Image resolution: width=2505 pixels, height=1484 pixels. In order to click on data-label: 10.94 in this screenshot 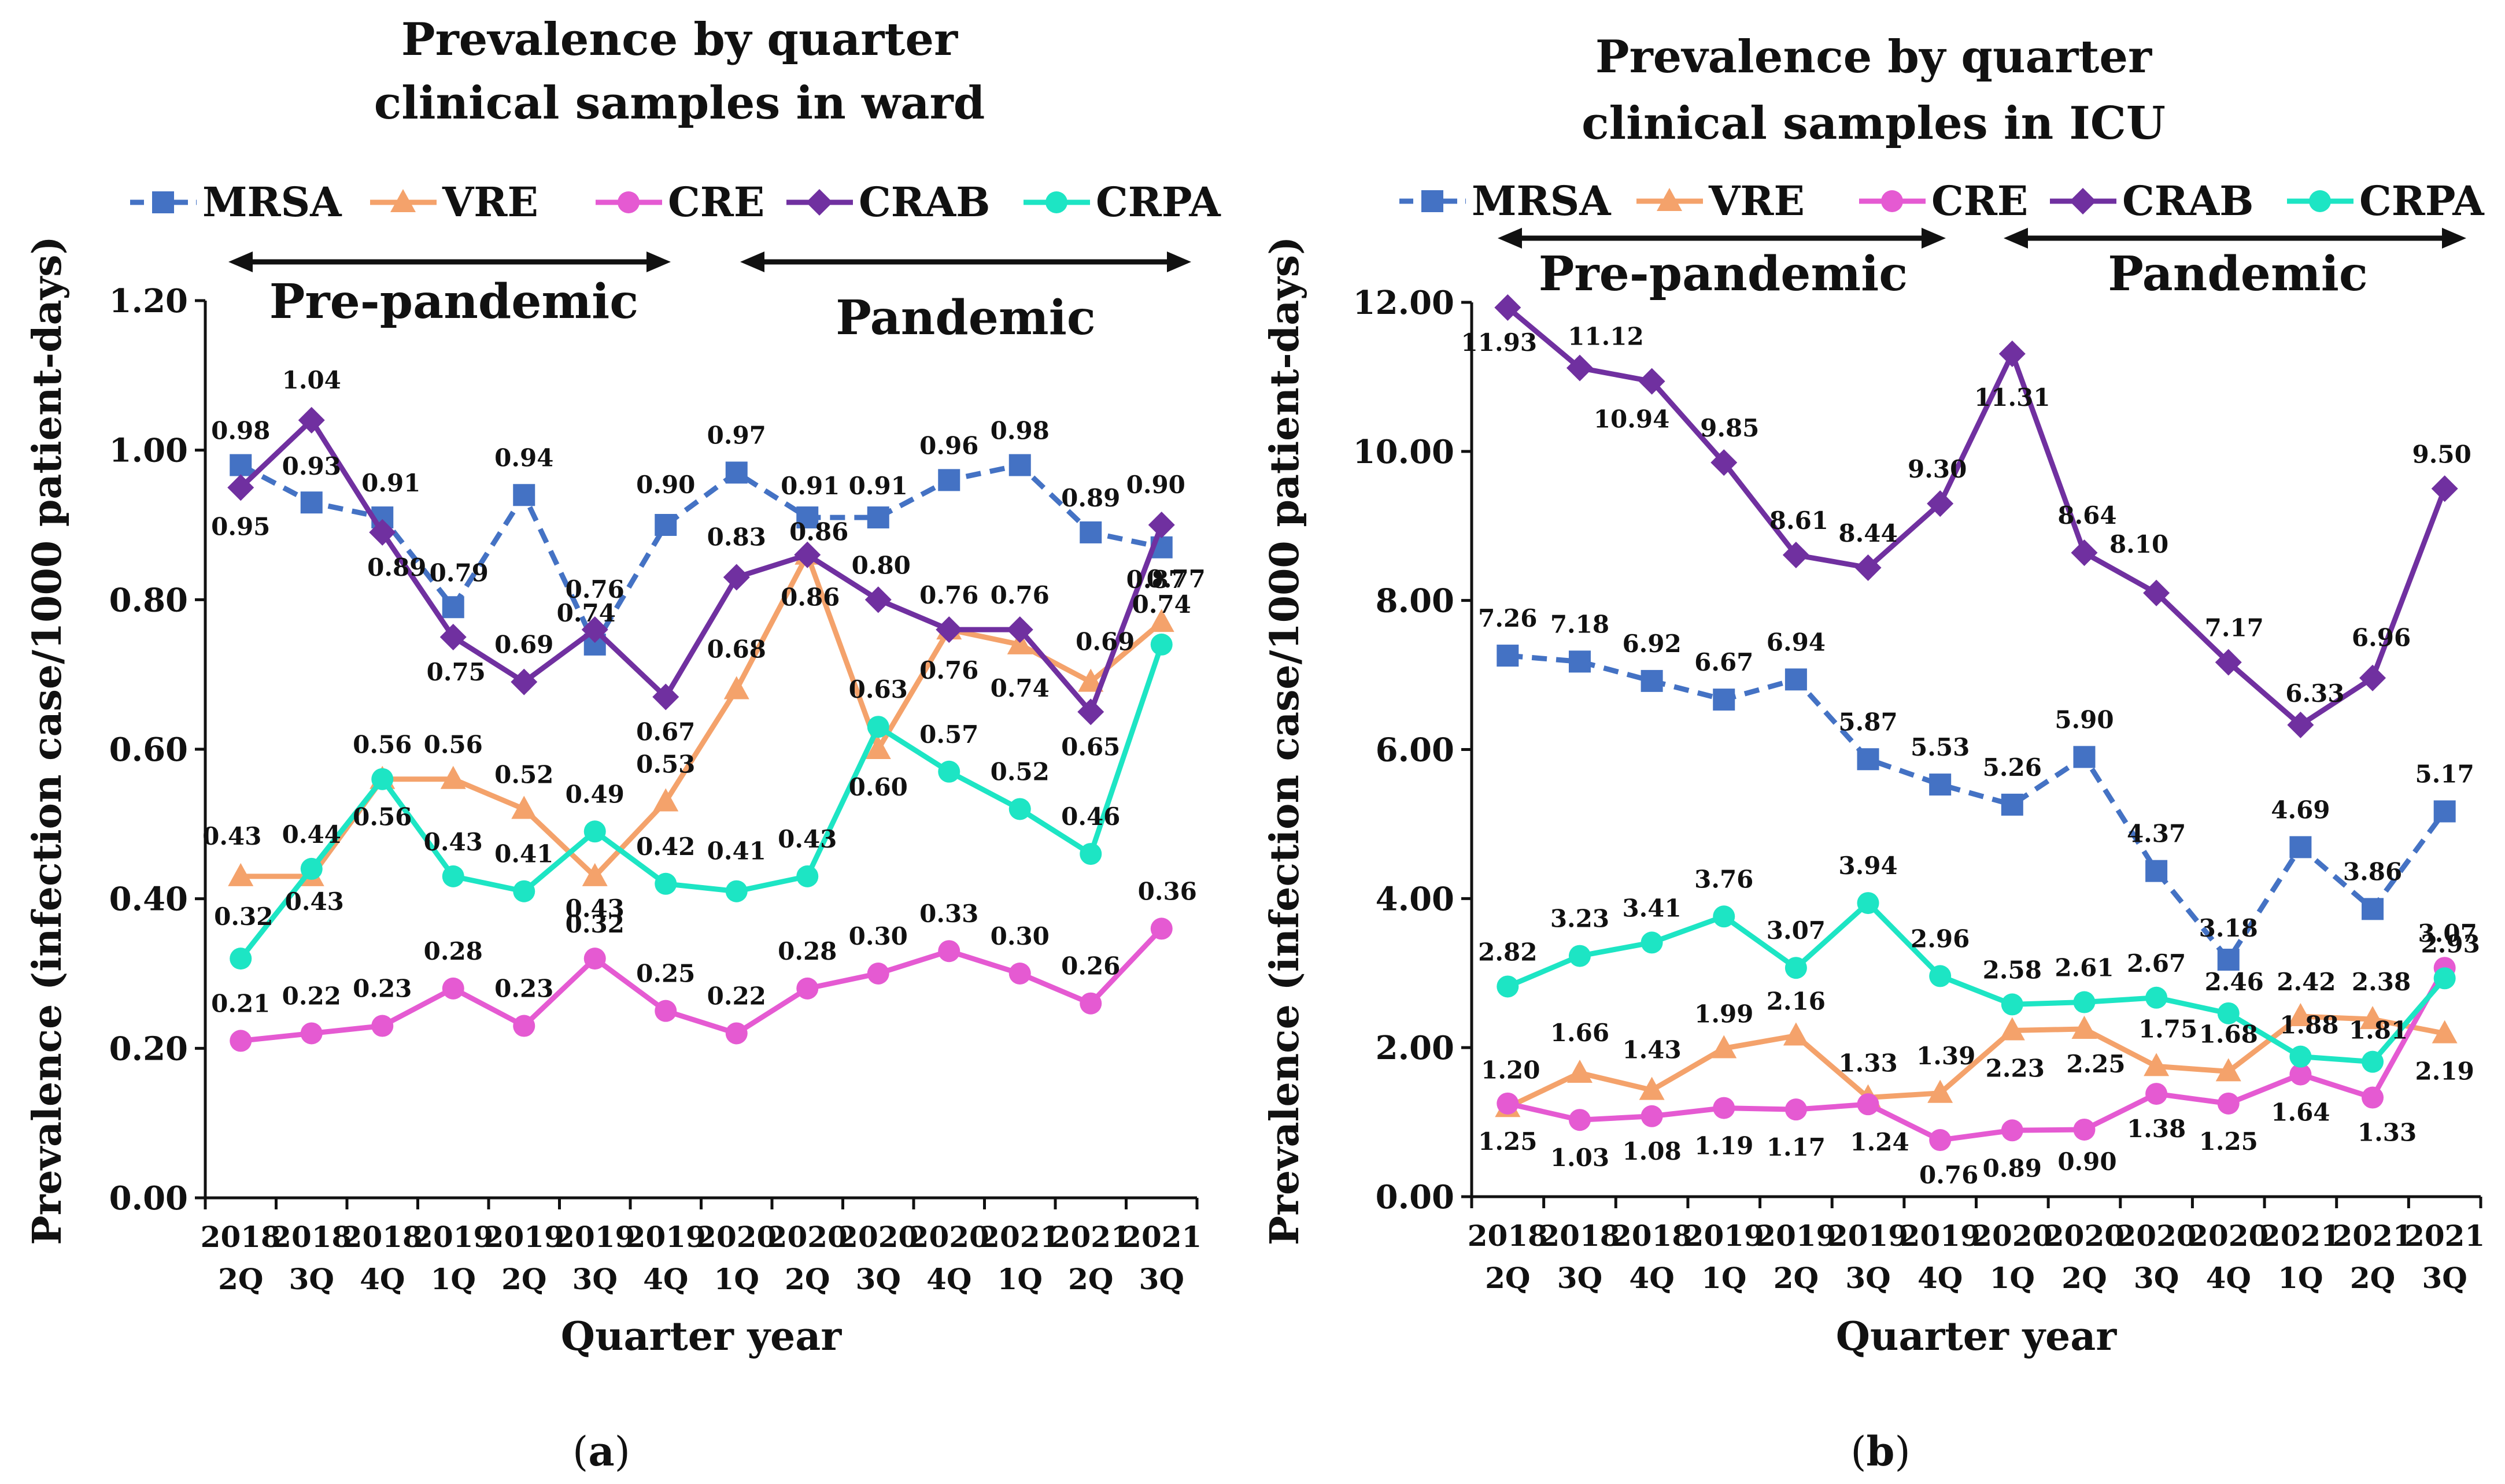, I will do `click(1632, 419)`.